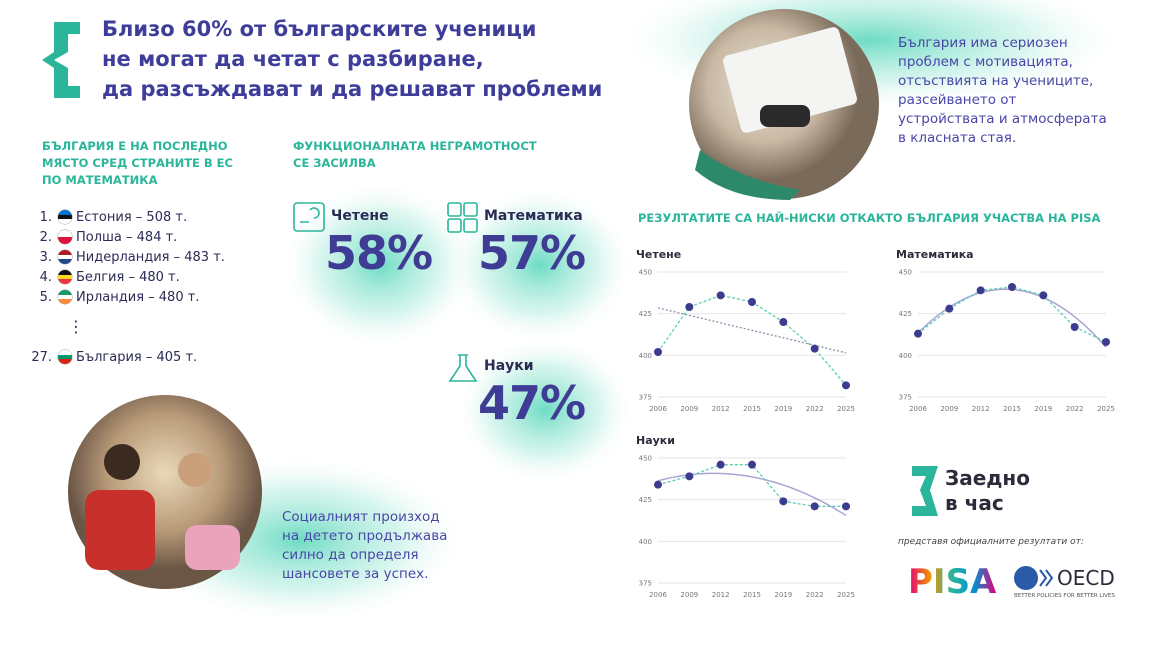 Image resolution: width=1152 pixels, height=648 pixels. Describe the element at coordinates (309, 217) in the screenshot. I see `icon-reading` at that location.